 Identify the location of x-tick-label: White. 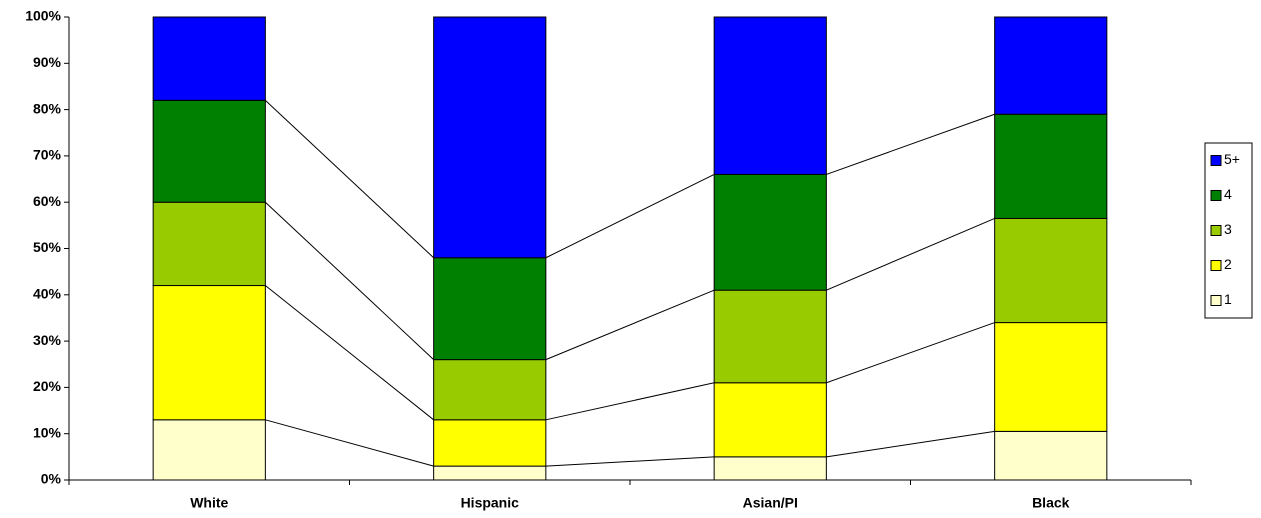
(209, 503).